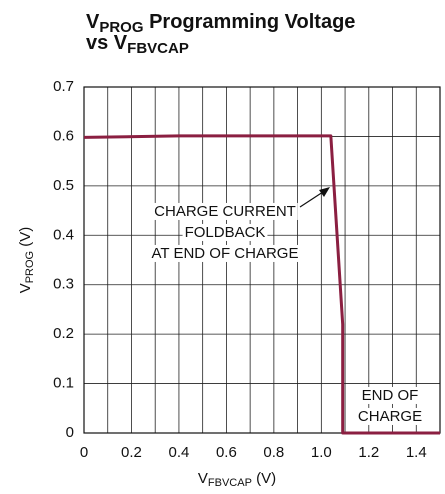  I want to click on x-tick-label: 0, so click(84, 452).